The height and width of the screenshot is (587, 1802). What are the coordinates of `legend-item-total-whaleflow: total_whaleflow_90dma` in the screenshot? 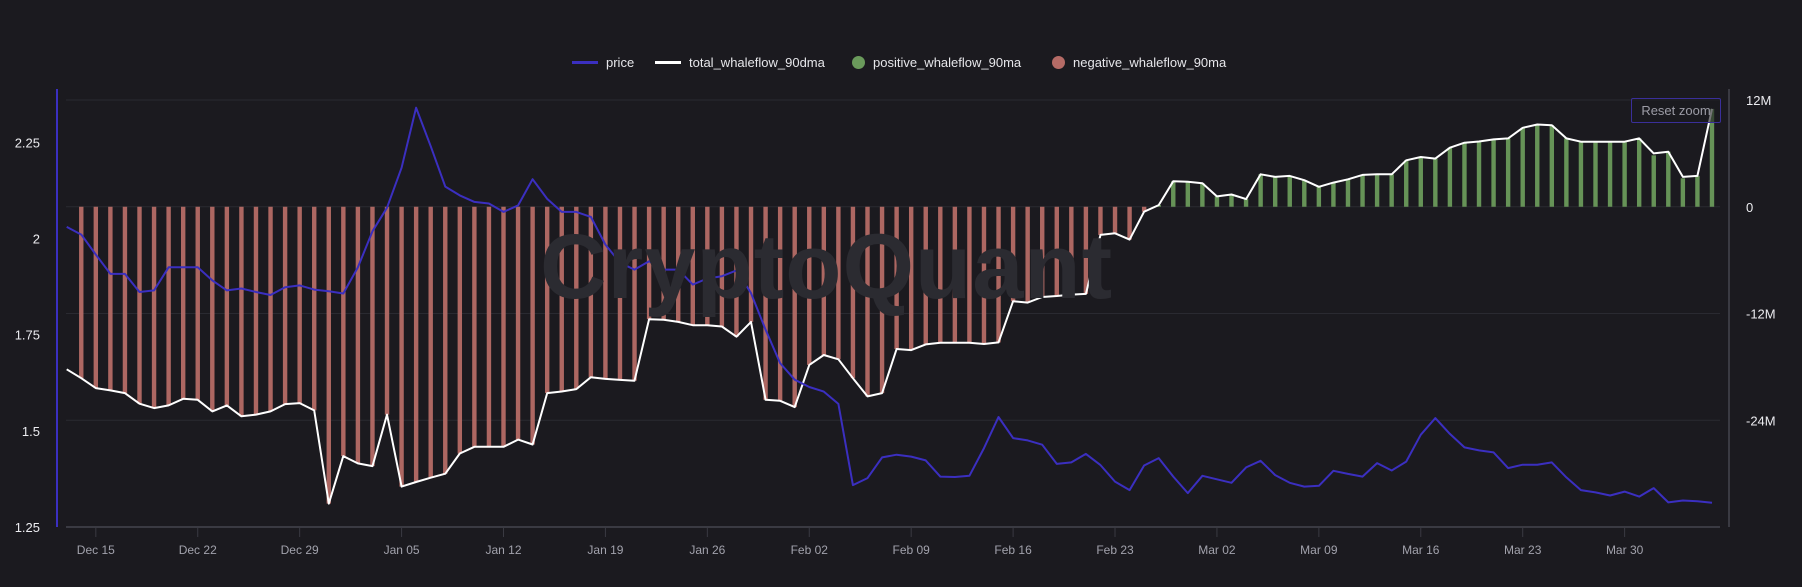 It's located at (740, 62).